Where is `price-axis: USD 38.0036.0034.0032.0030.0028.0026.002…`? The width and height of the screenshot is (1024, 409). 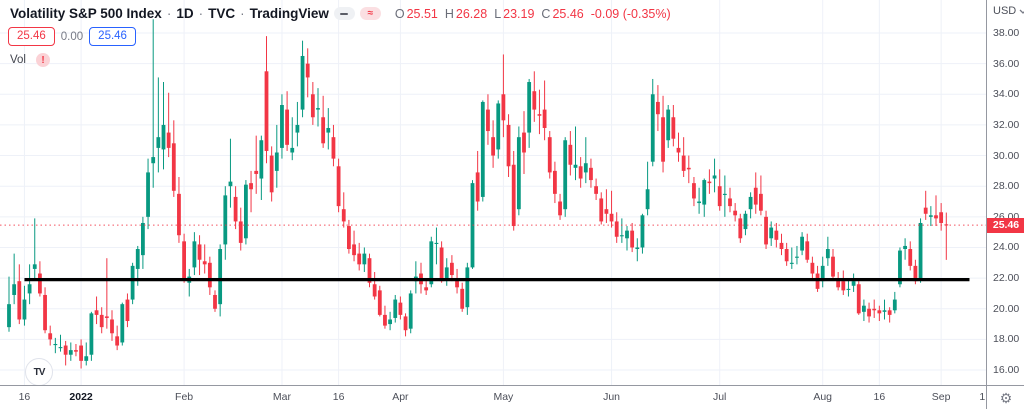
price-axis: USD 38.0036.0034.0032.0030.0028.0026.002… is located at coordinates (1005, 192).